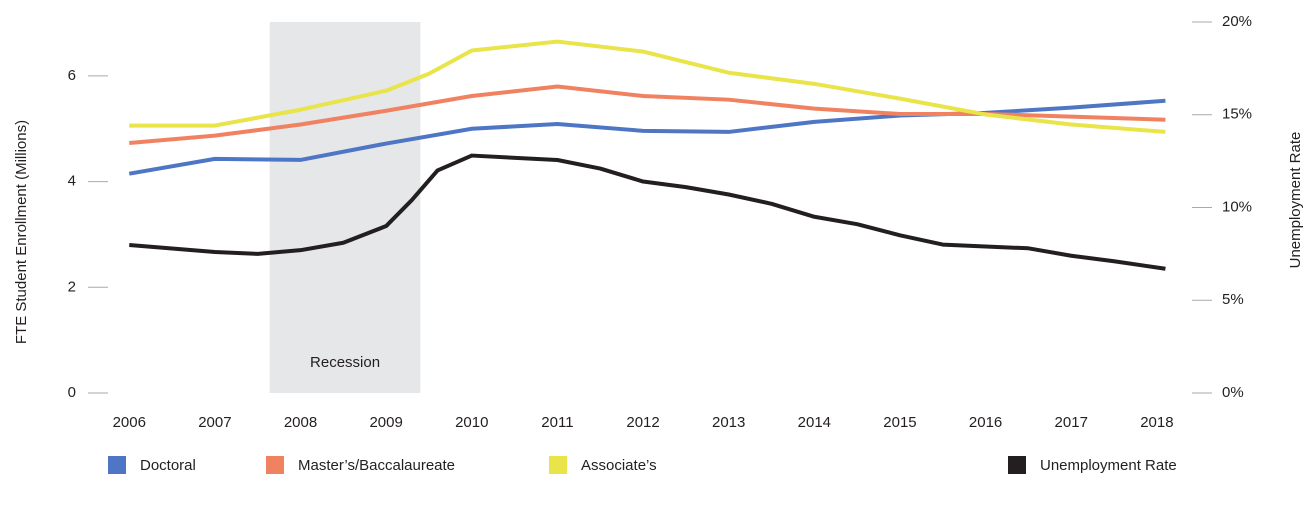 The height and width of the screenshot is (506, 1308). I want to click on x-tick-label: 2011, so click(557, 422).